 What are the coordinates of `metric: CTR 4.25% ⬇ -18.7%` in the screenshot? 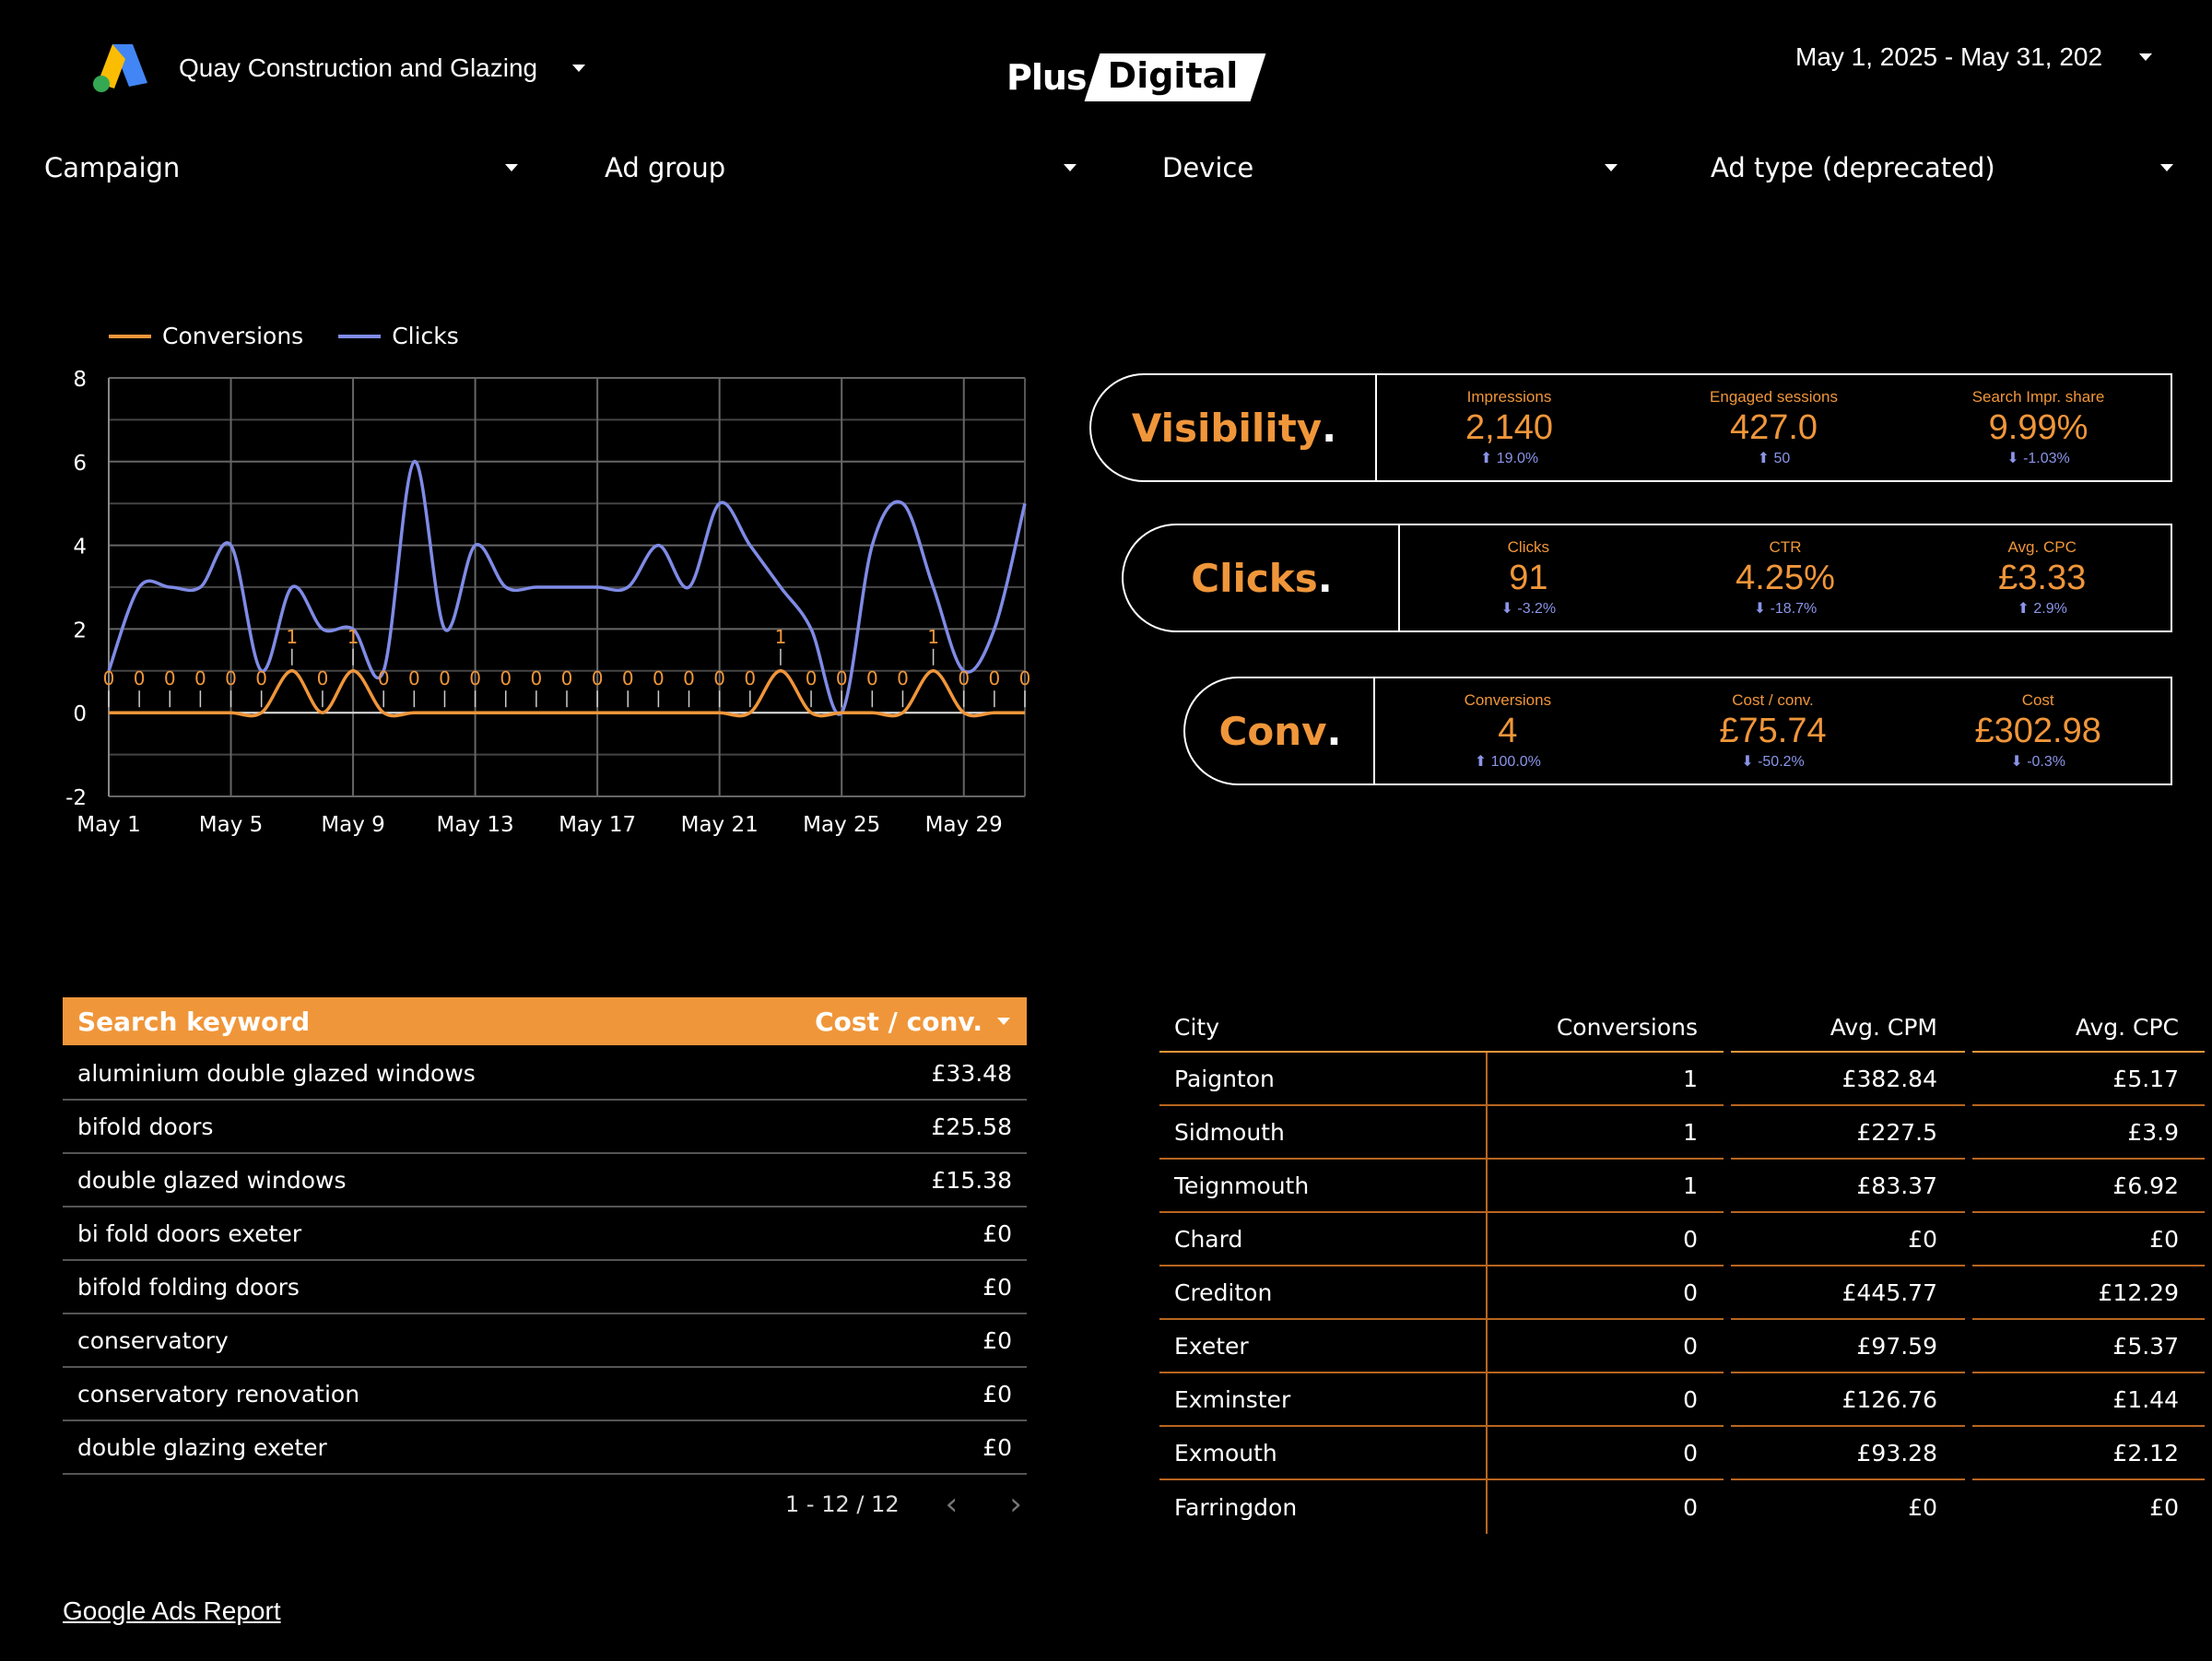 It's located at (1785, 577).